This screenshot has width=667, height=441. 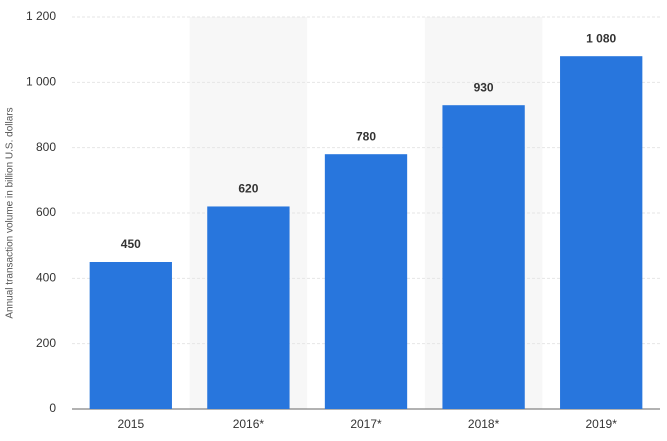 What do you see at coordinates (46, 278) in the screenshot?
I see `y-tick-label: 400` at bounding box center [46, 278].